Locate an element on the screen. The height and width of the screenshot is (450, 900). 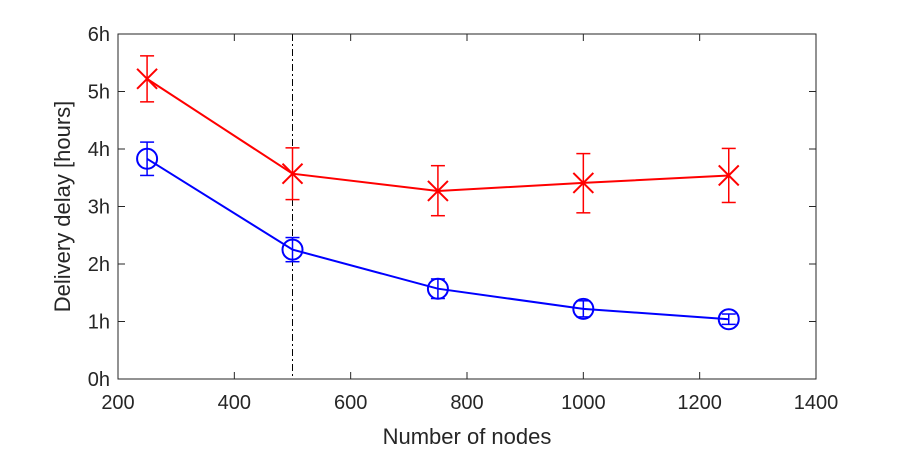
x-tick-label: 1400 is located at coordinates (816, 403).